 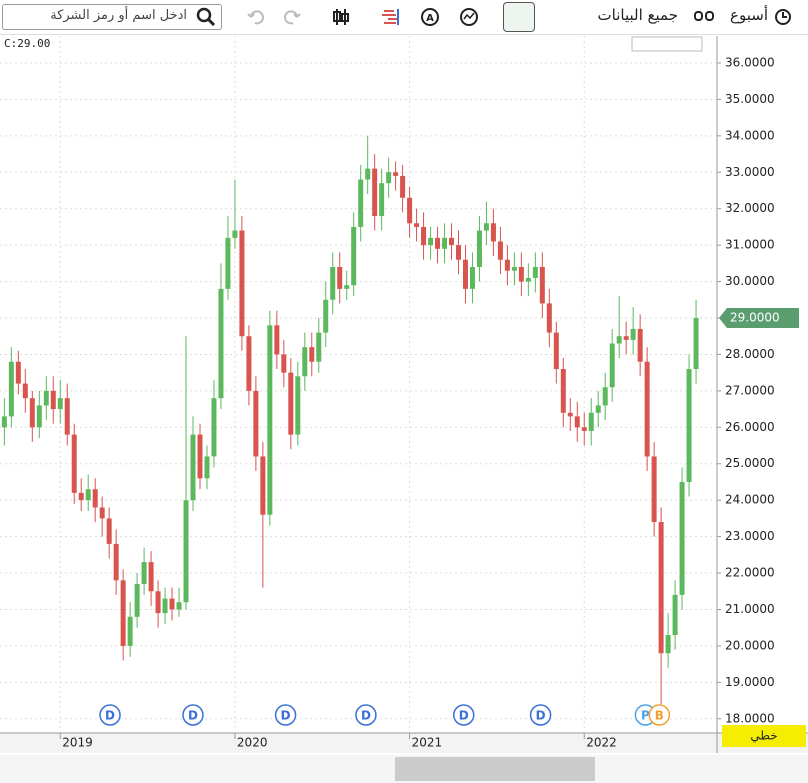 I want to click on style-label: خطي, so click(x=763, y=736).